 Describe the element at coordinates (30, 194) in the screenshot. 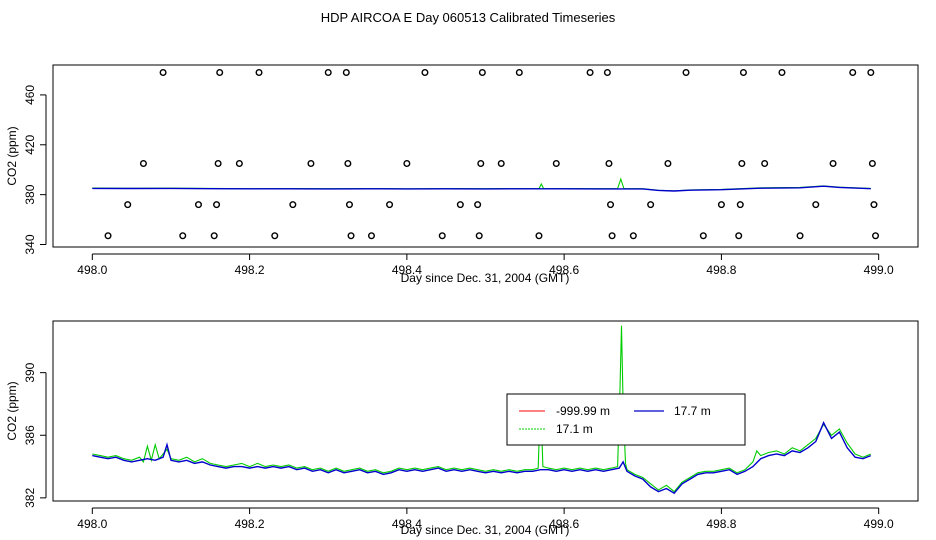

I see `top-y-tick-label: 380` at that location.